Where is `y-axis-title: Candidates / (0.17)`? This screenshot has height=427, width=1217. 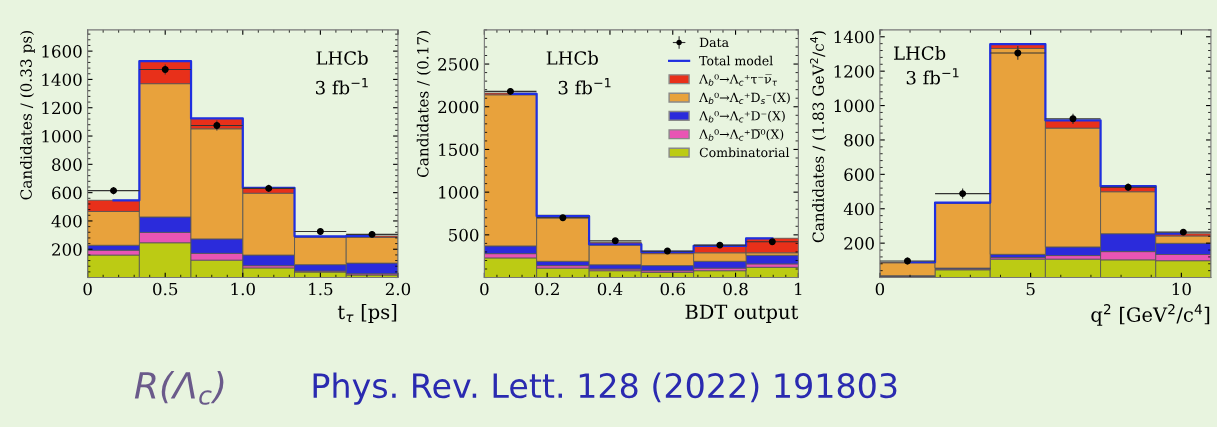
y-axis-title: Candidates / (0.17) is located at coordinates (423, 104).